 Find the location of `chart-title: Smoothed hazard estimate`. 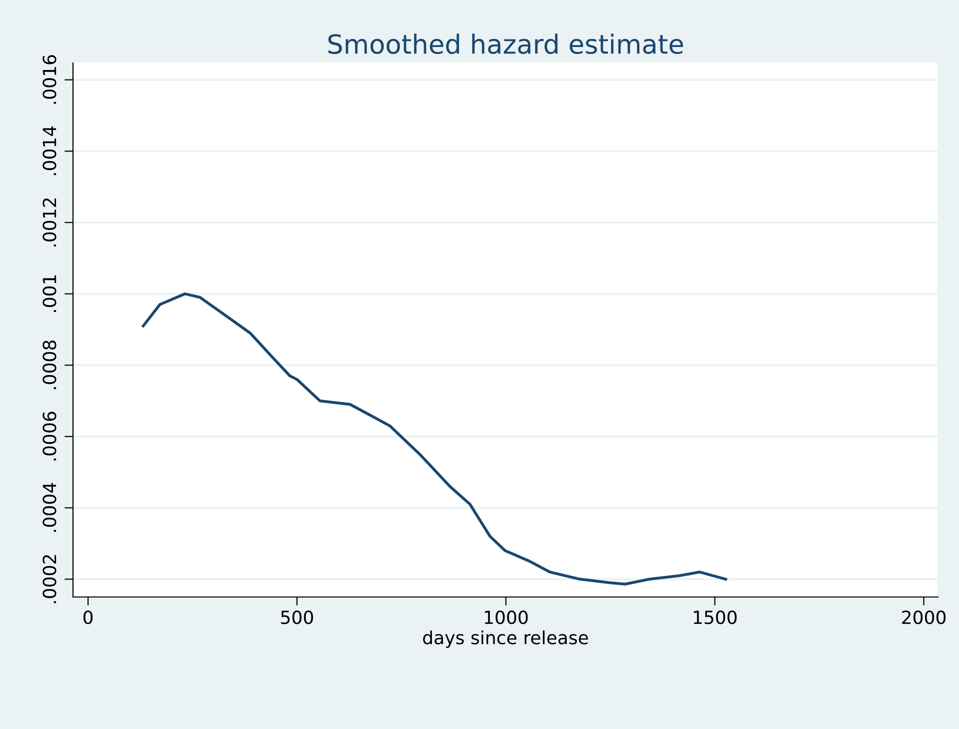

chart-title: Smoothed hazard estimate is located at coordinates (505, 44).